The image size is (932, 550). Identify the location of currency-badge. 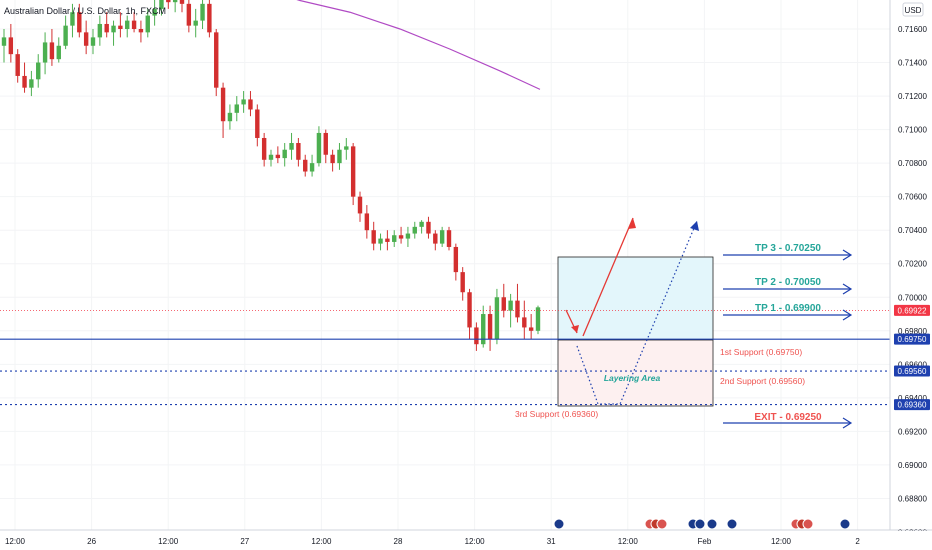
(913, 9).